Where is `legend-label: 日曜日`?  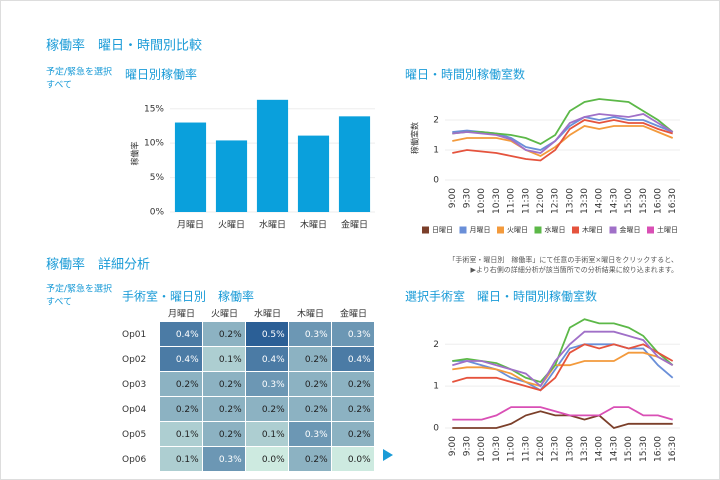 legend-label: 日曜日 is located at coordinates (442, 230).